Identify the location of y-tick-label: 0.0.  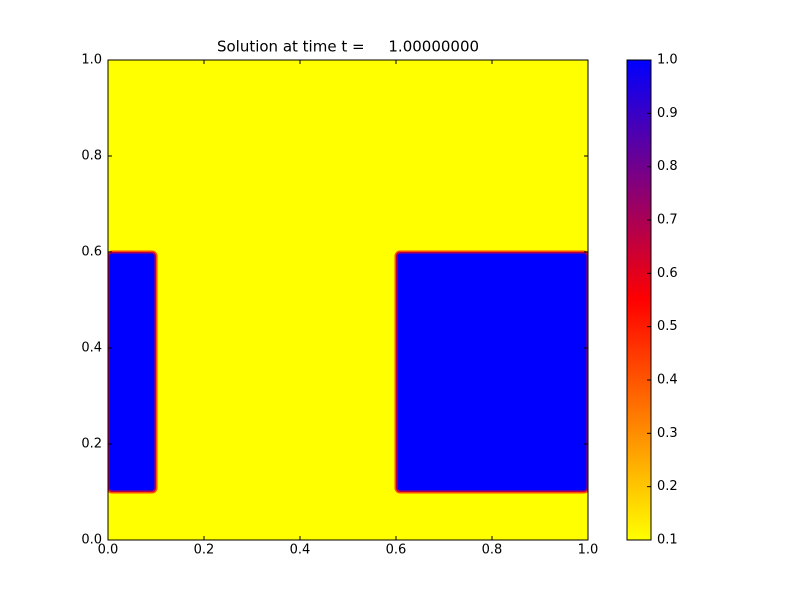
(91, 540).